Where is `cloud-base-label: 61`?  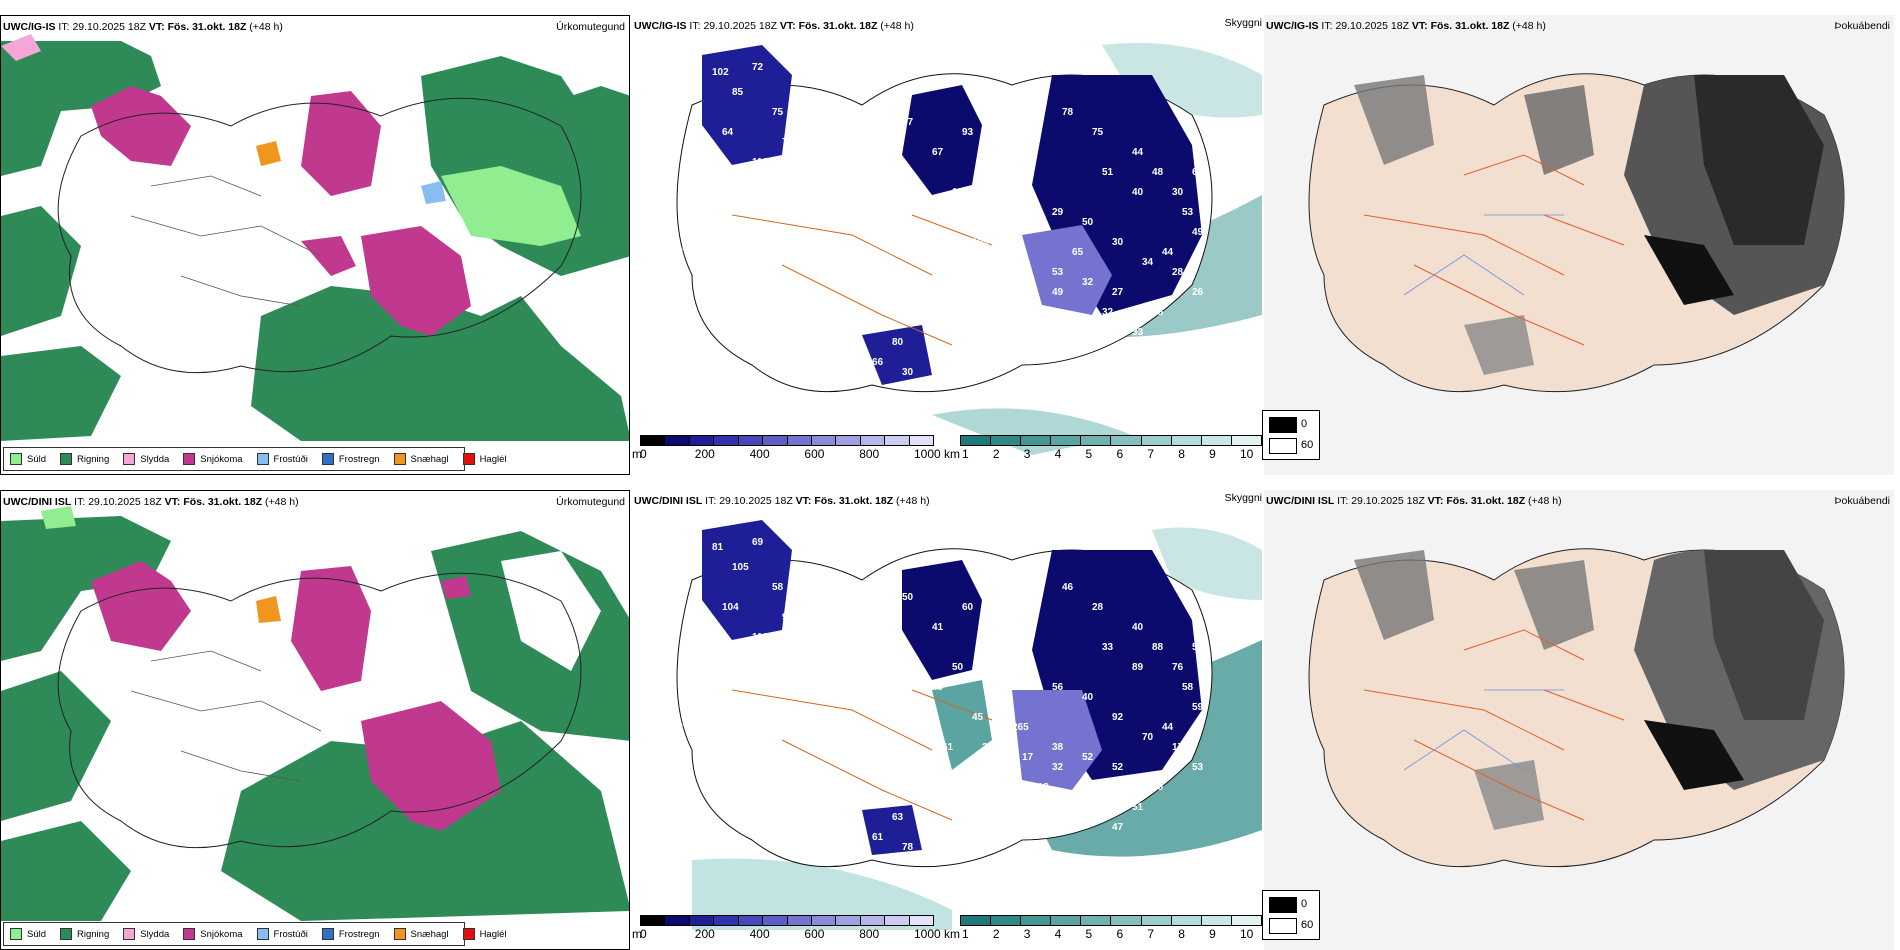
cloud-base-label: 61 is located at coordinates (948, 747).